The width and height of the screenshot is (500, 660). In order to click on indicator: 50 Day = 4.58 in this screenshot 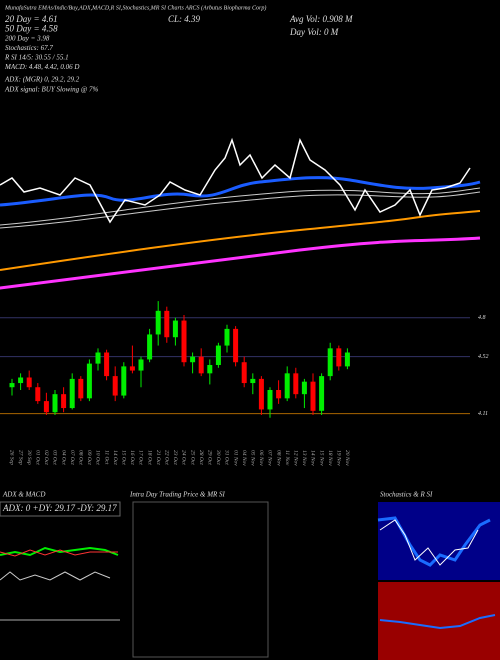, I will do `click(31, 29)`.